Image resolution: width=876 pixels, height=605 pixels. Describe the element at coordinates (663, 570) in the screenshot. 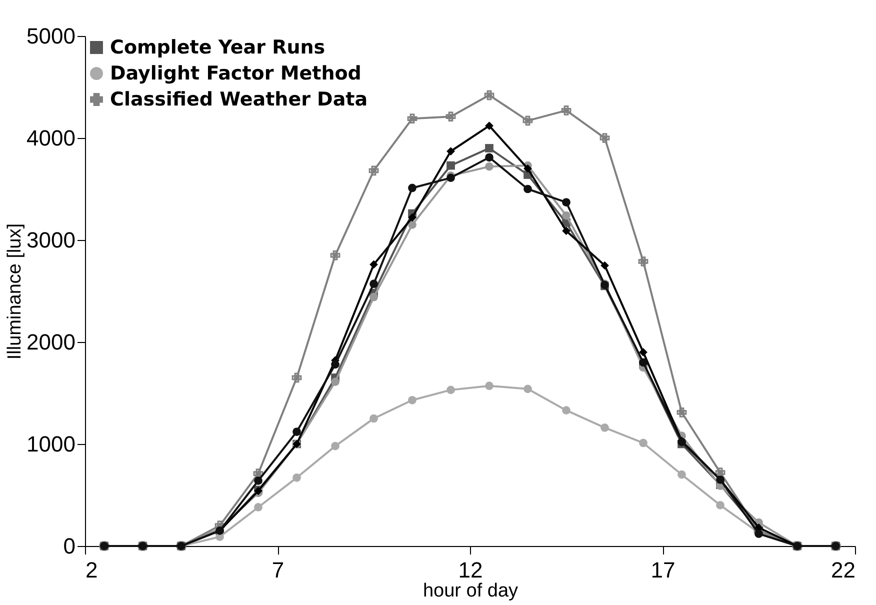

I see `x-tick-label: 17` at that location.